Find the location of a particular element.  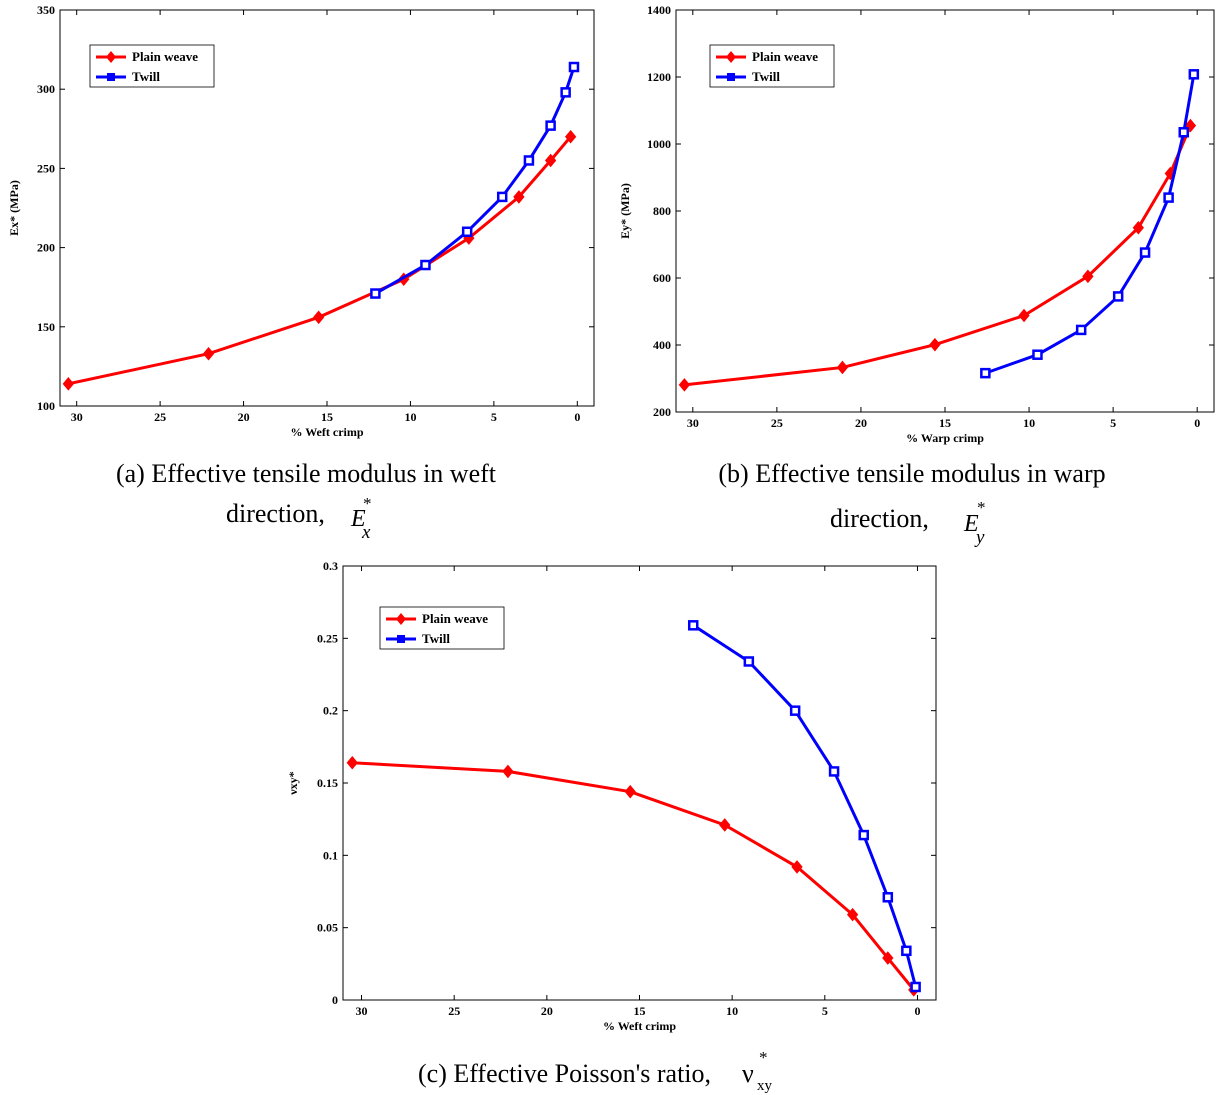

y-tick-label: 0.25 is located at coordinates (327, 638).